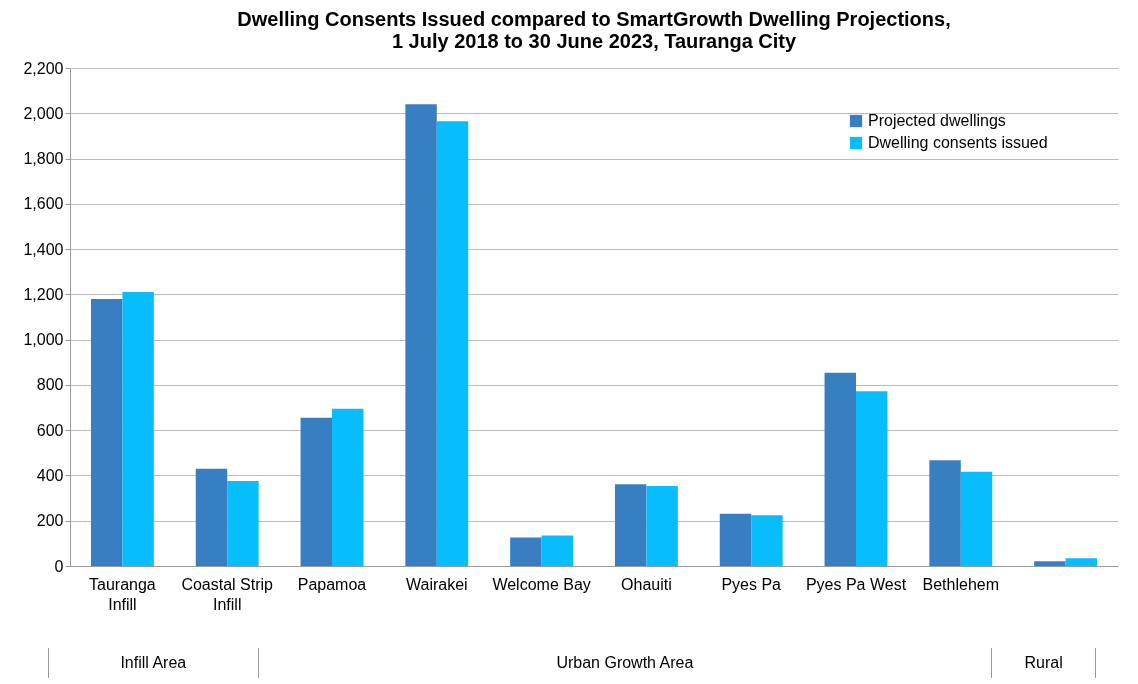 The image size is (1138, 684). Describe the element at coordinates (153, 663) in the screenshot. I see `text: Infill Area` at that location.